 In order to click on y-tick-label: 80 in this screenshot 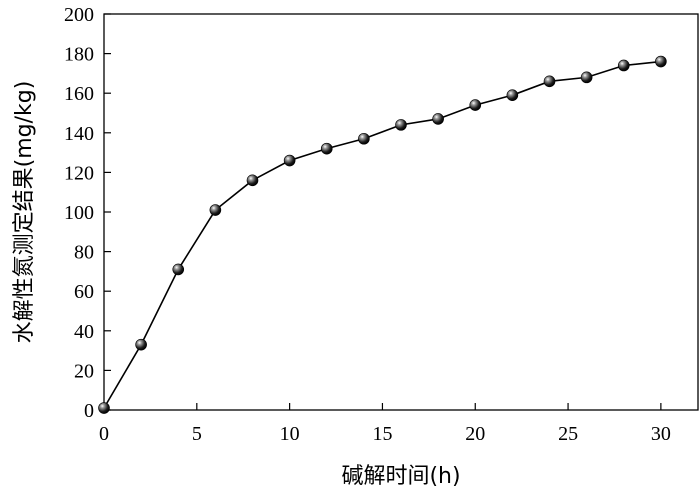, I will do `click(84, 253)`.